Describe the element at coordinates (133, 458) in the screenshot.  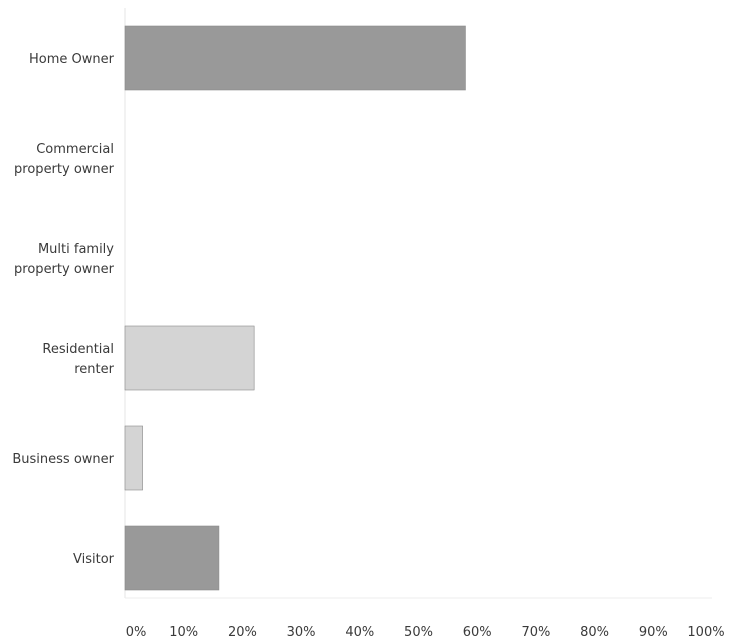
I see `bar-business-owner` at that location.